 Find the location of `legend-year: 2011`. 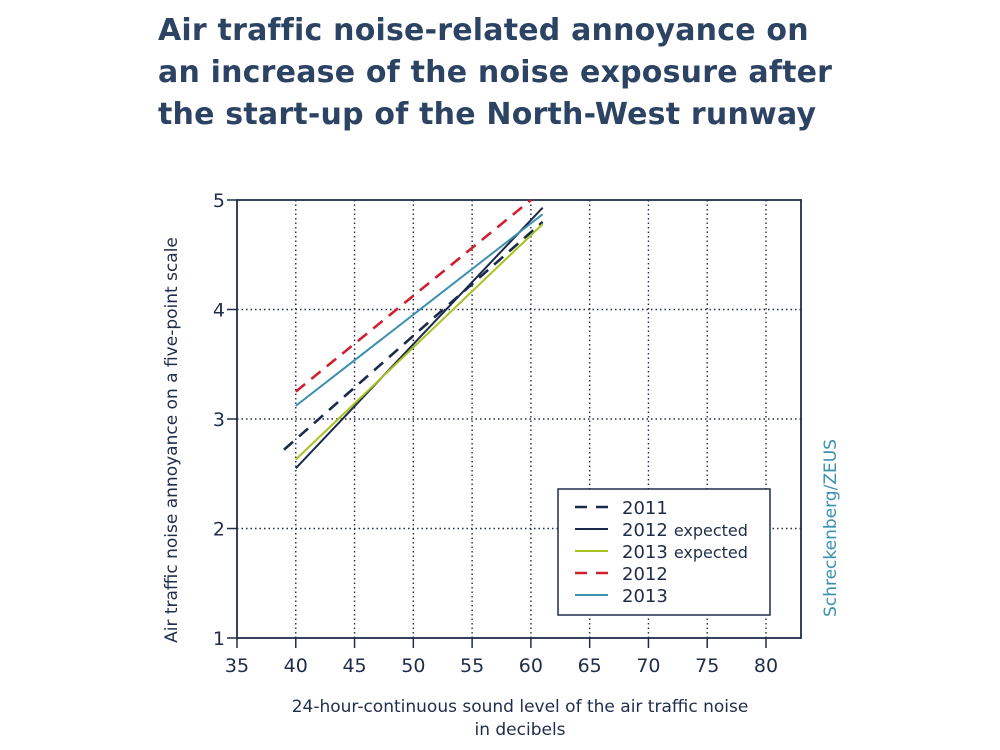

legend-year: 2011 is located at coordinates (645, 508).